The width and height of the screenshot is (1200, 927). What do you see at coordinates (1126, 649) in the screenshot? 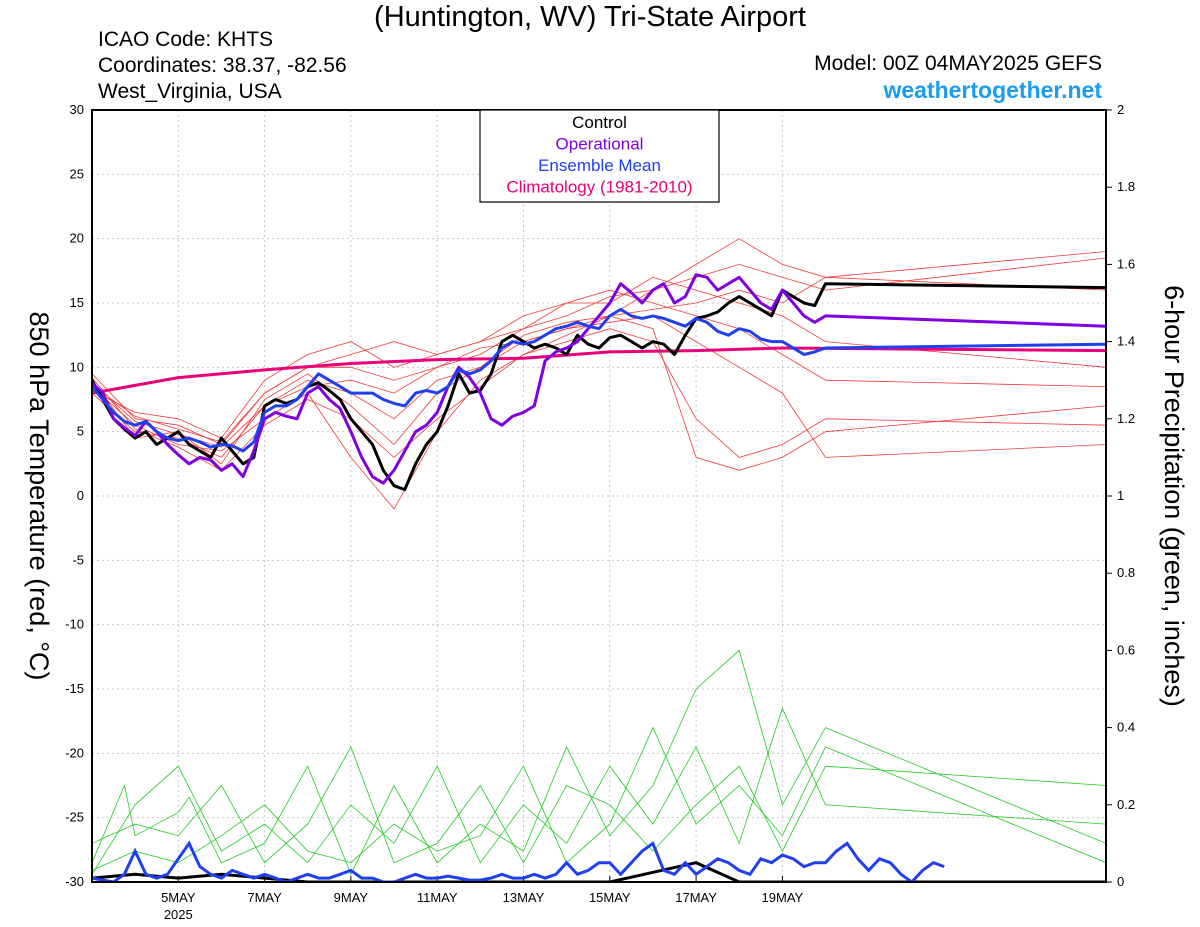
I see `y2-tick-label: 0.6` at bounding box center [1126, 649].